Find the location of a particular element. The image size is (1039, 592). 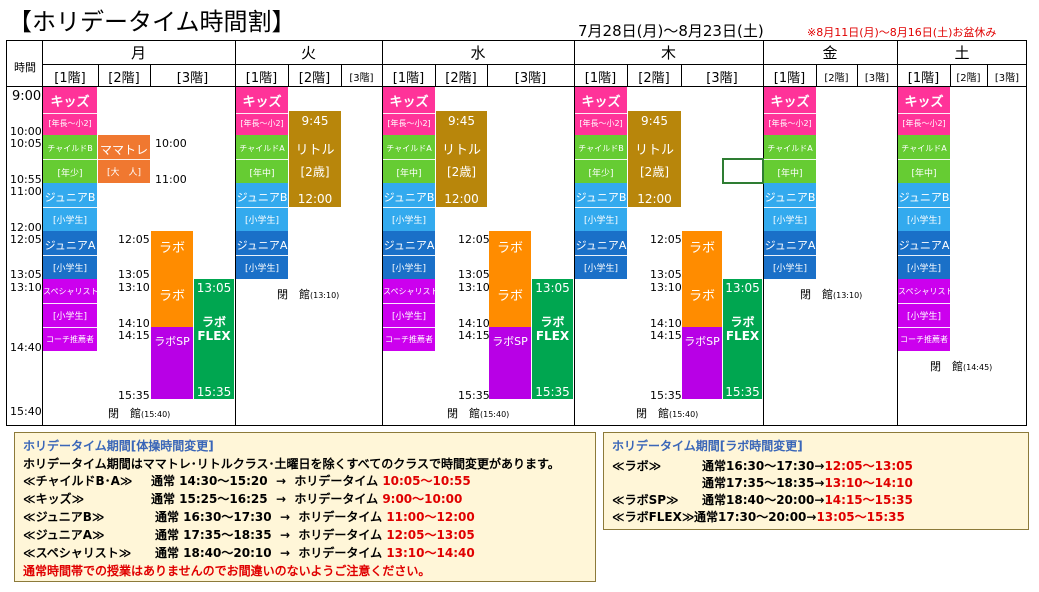

row-normal: 通常 14:30～15:20 is located at coordinates (209, 481).